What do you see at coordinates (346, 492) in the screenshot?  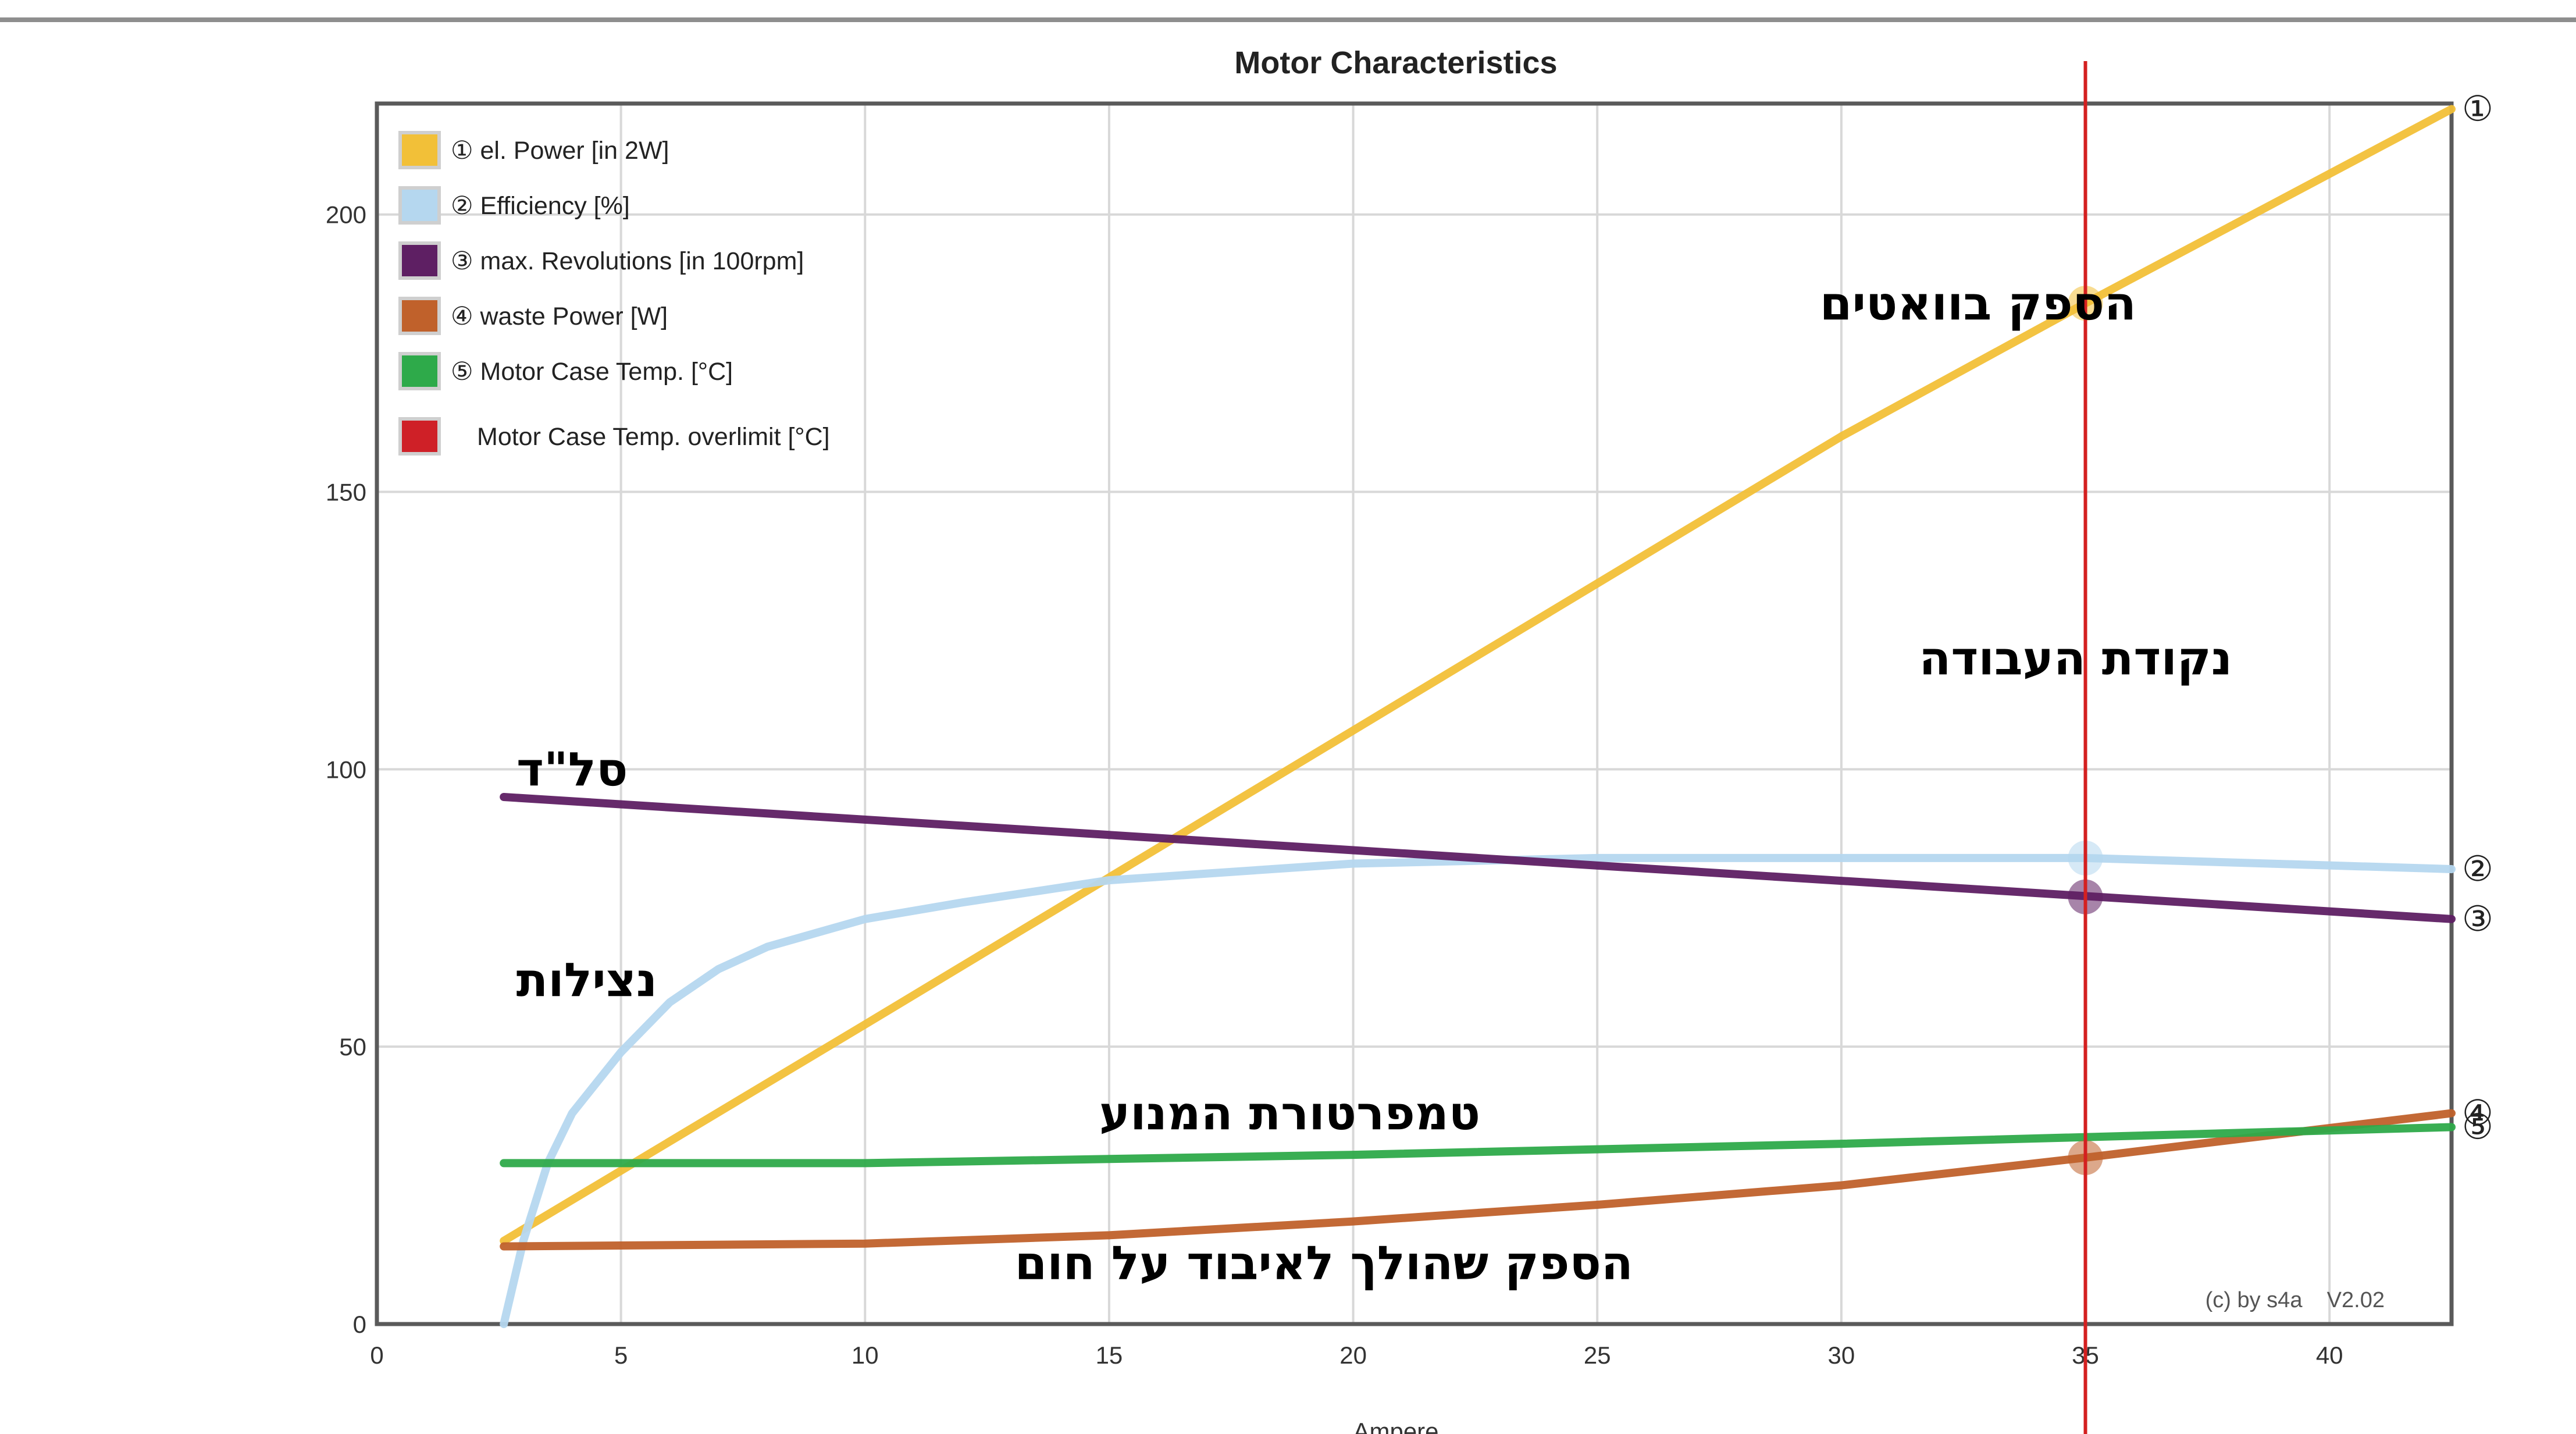 I see `y-tick-label: 150` at bounding box center [346, 492].